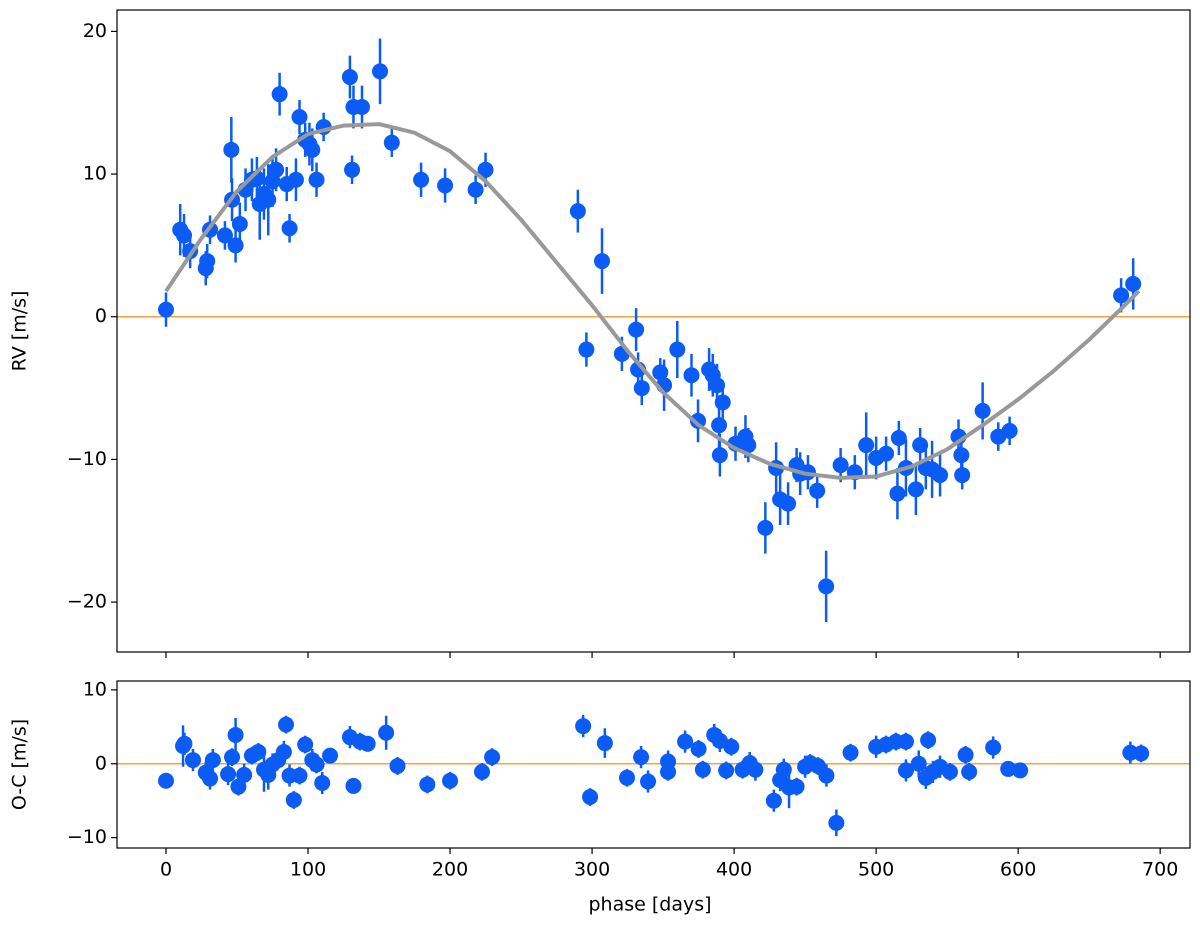 This screenshot has height=927, width=1200. I want to click on x-tick-label: 600, so click(1018, 870).